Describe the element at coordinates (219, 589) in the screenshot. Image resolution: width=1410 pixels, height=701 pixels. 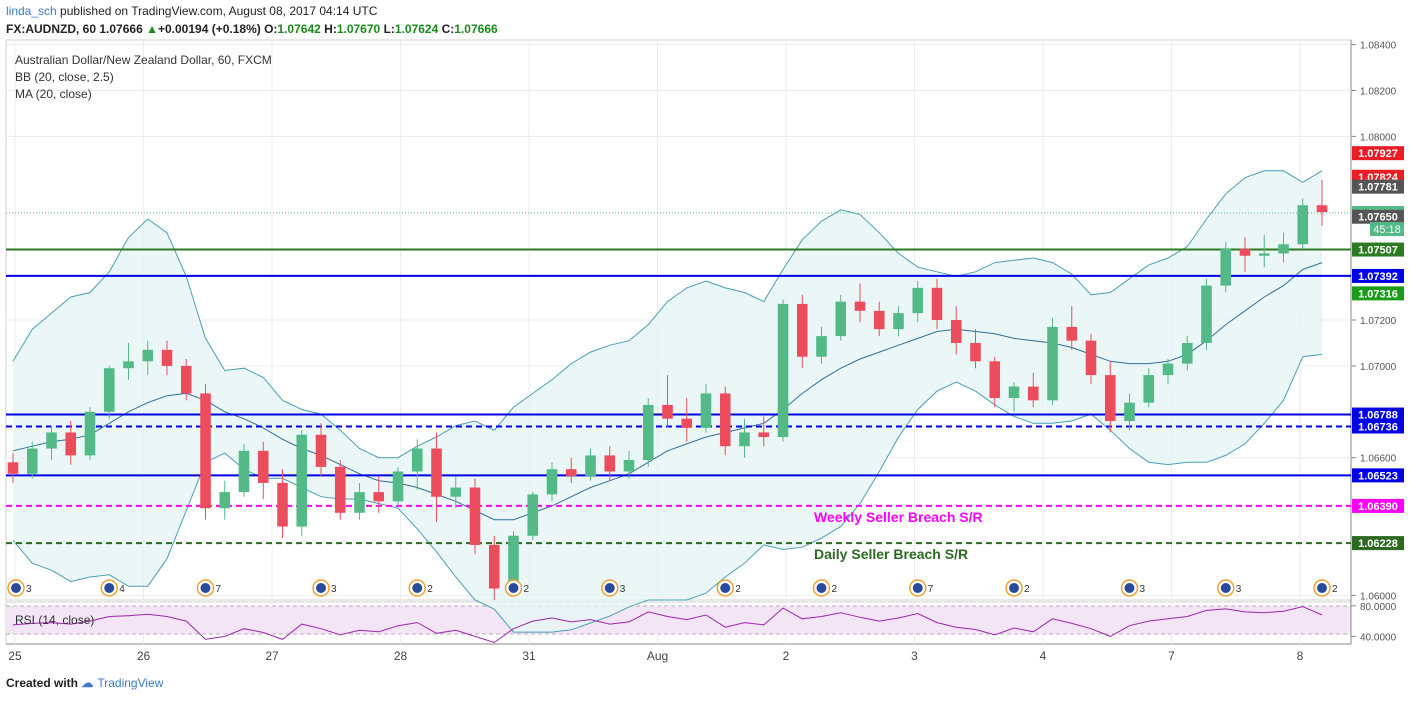
I see `event-count: 7` at that location.